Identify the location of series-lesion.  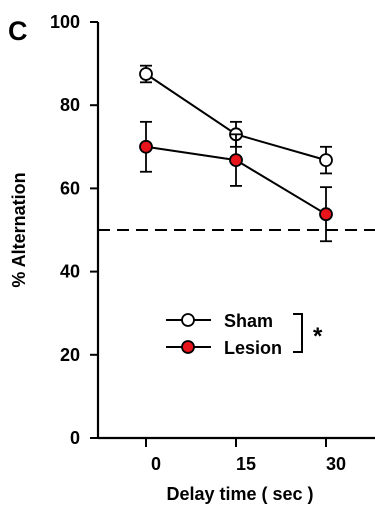
(236, 181).